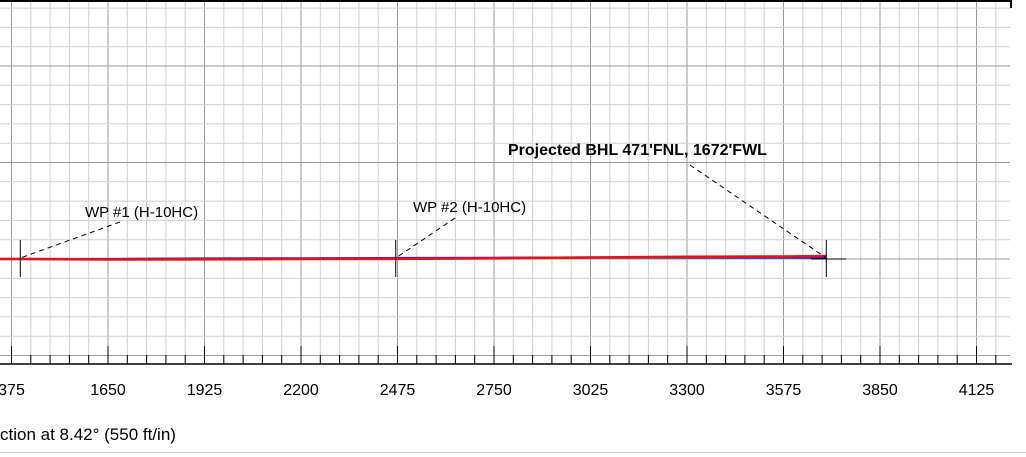 This screenshot has width=1026, height=457. Describe the element at coordinates (12, 390) in the screenshot. I see `x-tick-label: 375` at that location.